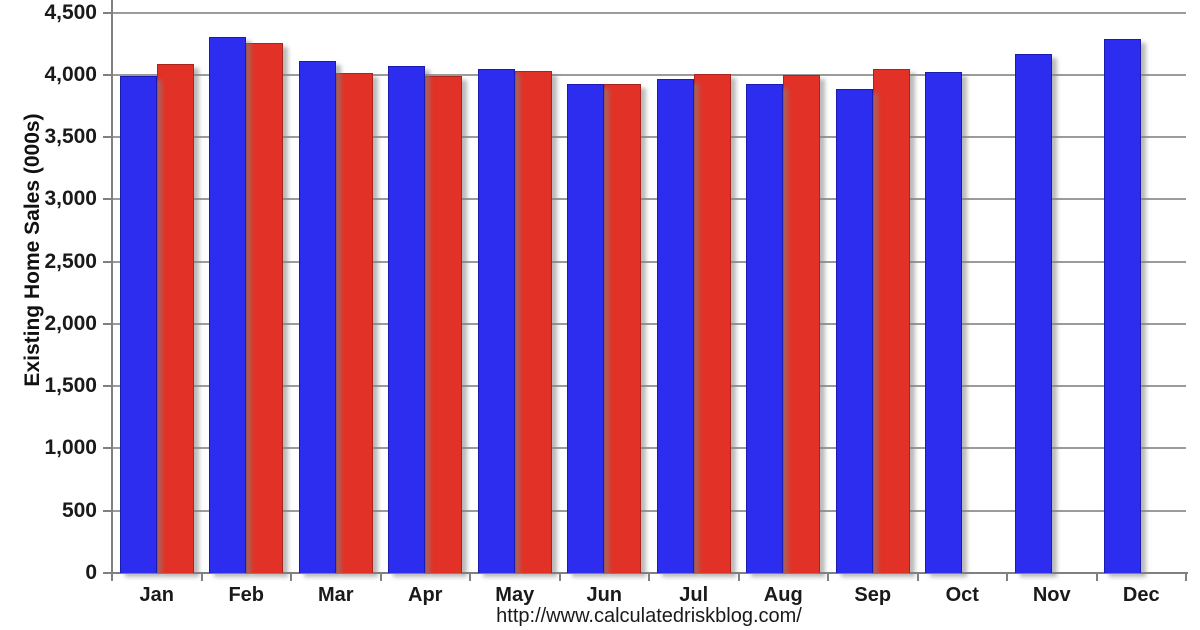 This screenshot has width=1200, height=630. I want to click on bar-feb-red, so click(265, 308).